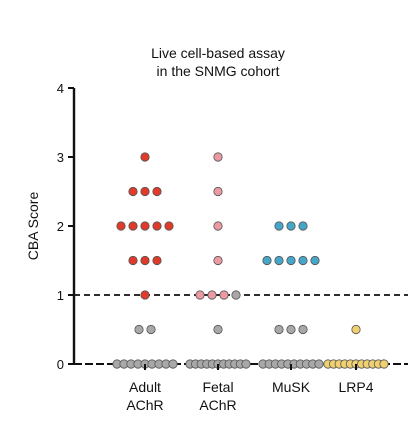 This screenshot has height=426, width=419. I want to click on y-tick-label: 0, so click(60, 364).